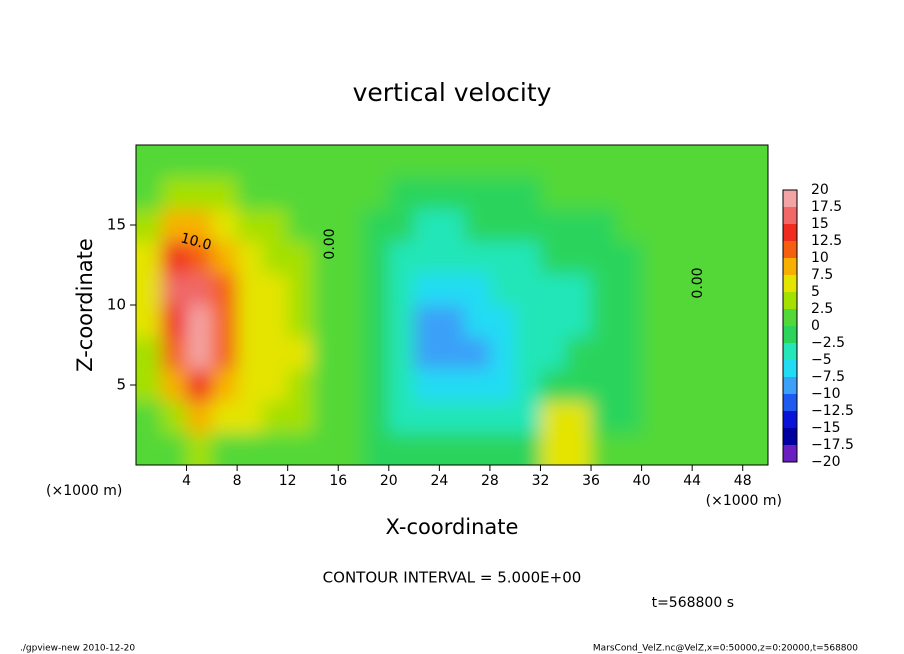 This screenshot has height=654, width=904. I want to click on y-tick-label: 5, so click(121, 385).